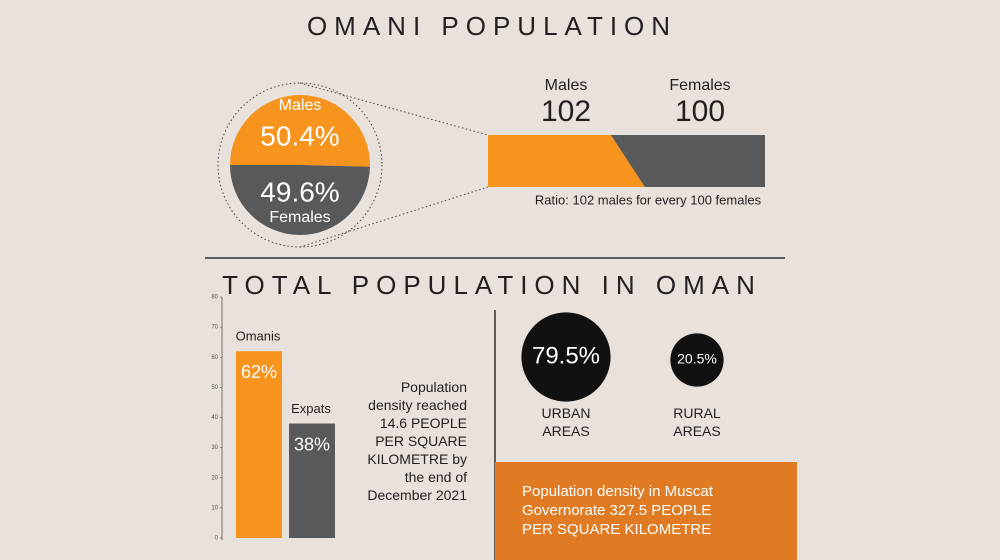  What do you see at coordinates (214, 328) in the screenshot?
I see `y-tick-label: 70` at bounding box center [214, 328].